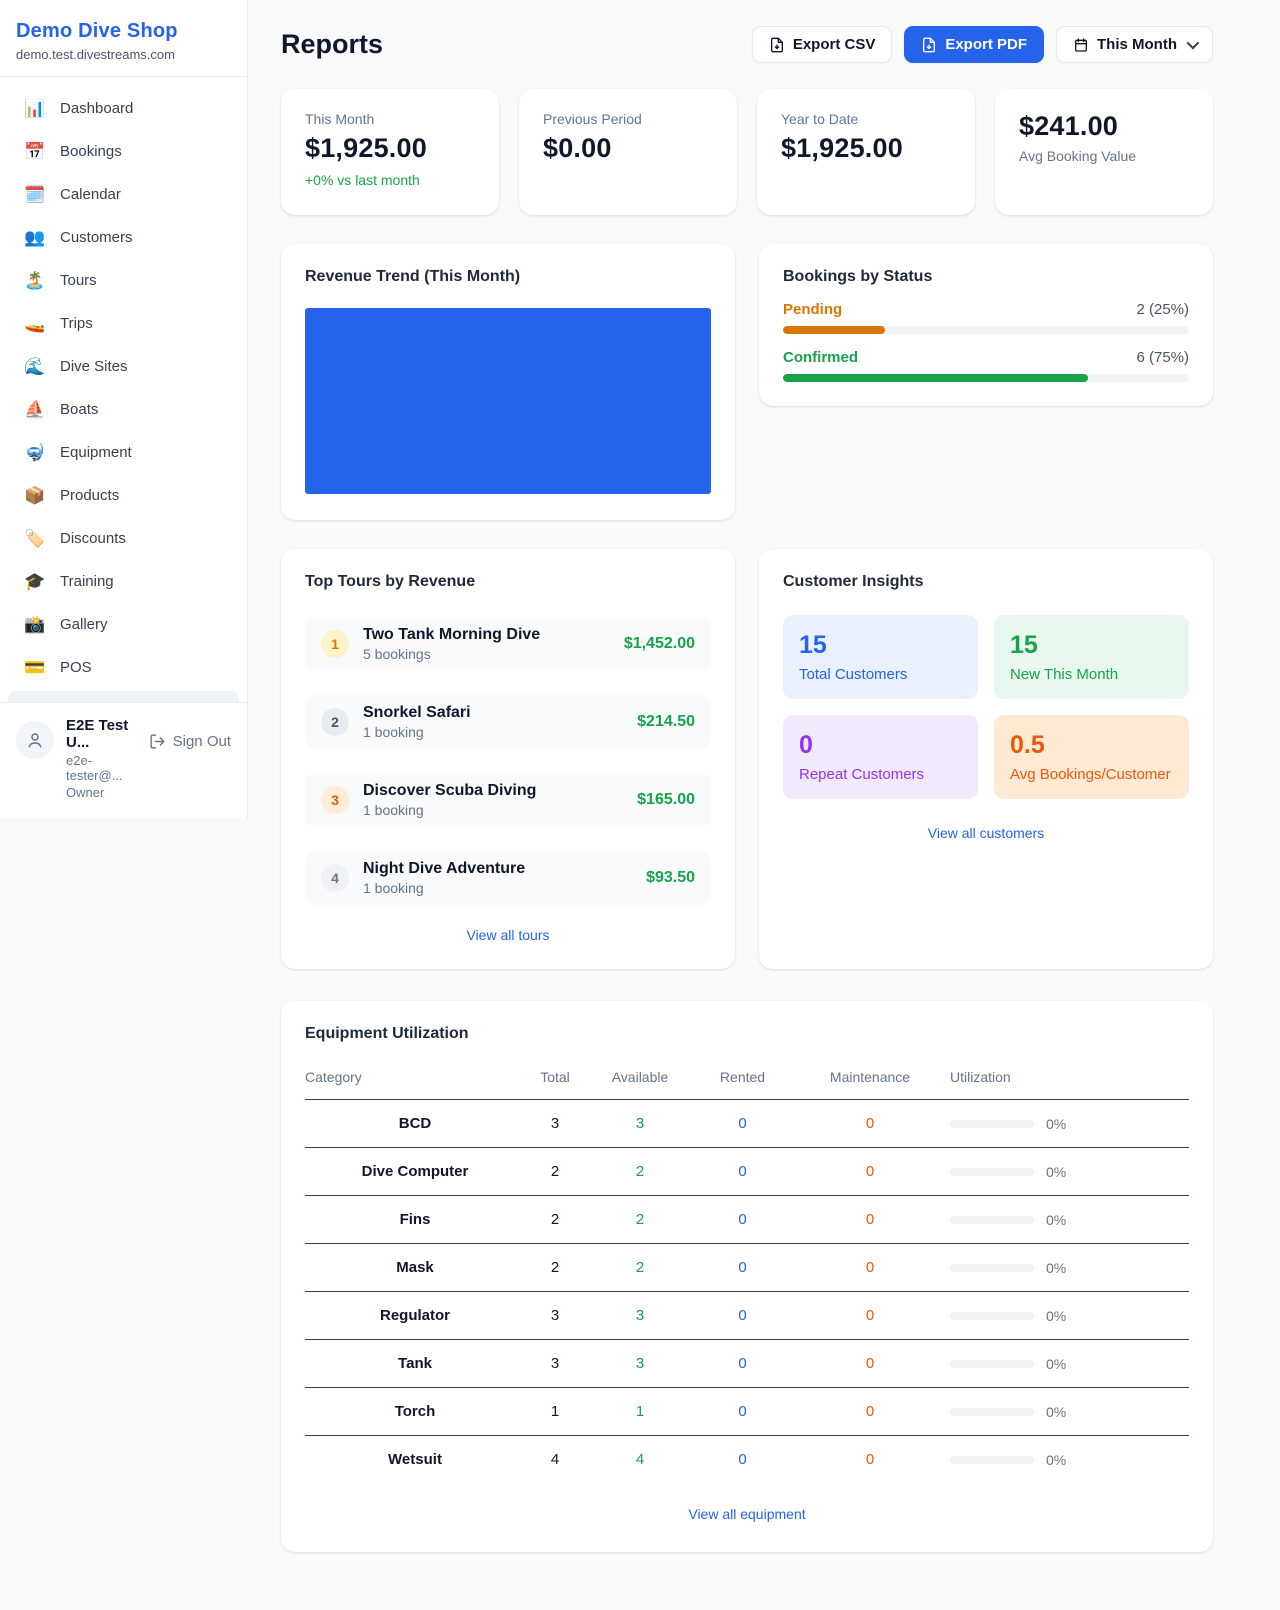 The width and height of the screenshot is (1280, 1610). Describe the element at coordinates (58, 323) in the screenshot. I see `sidebar-item-trips: 🚤 Trips` at that location.